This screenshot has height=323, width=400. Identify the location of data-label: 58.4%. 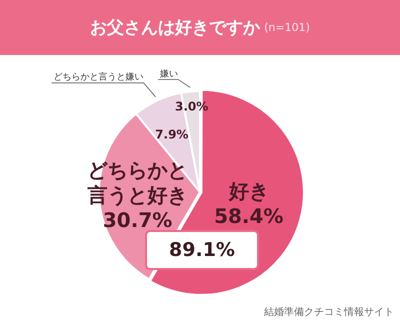
(249, 216).